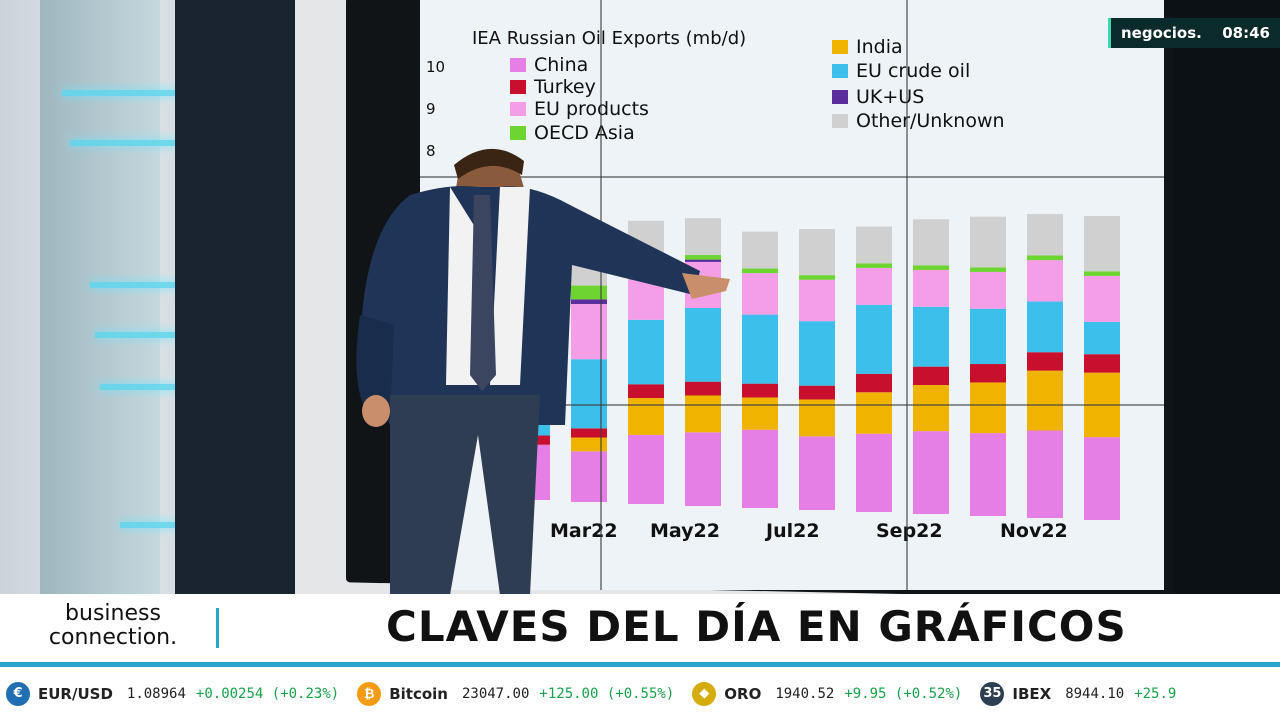  I want to click on ticker-name: EUR/USD, so click(75, 693).